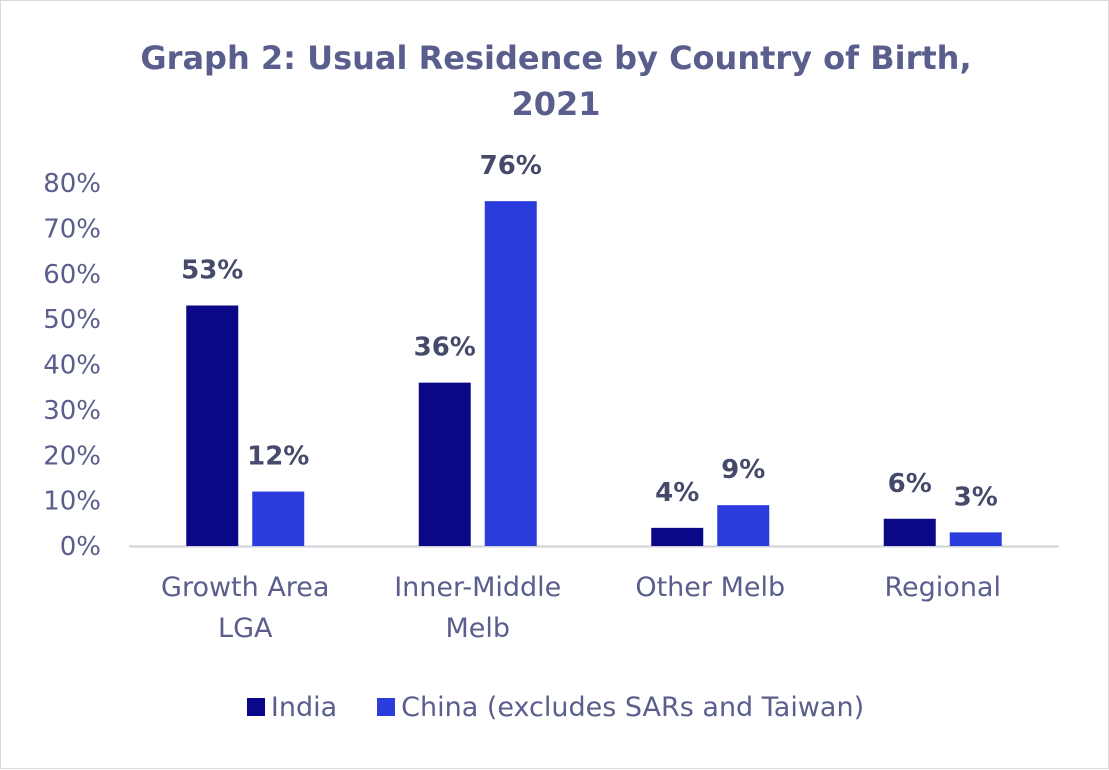 This screenshot has width=1109, height=770. Describe the element at coordinates (278, 457) in the screenshot. I see `data-label: 12%` at that location.